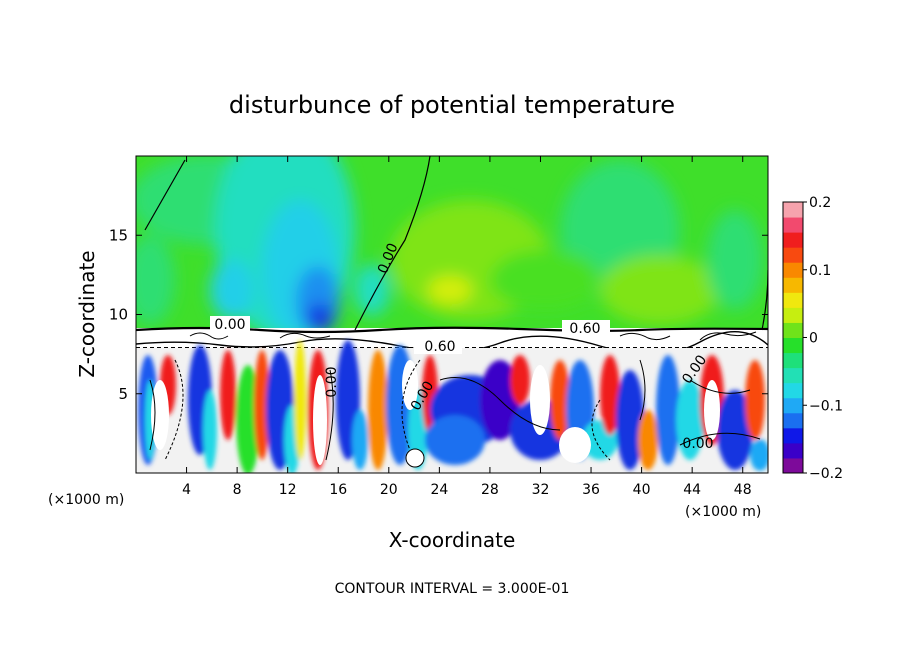 This screenshot has width=904, height=654. I want to click on x-unit-label: (×1000 m), so click(86, 500).